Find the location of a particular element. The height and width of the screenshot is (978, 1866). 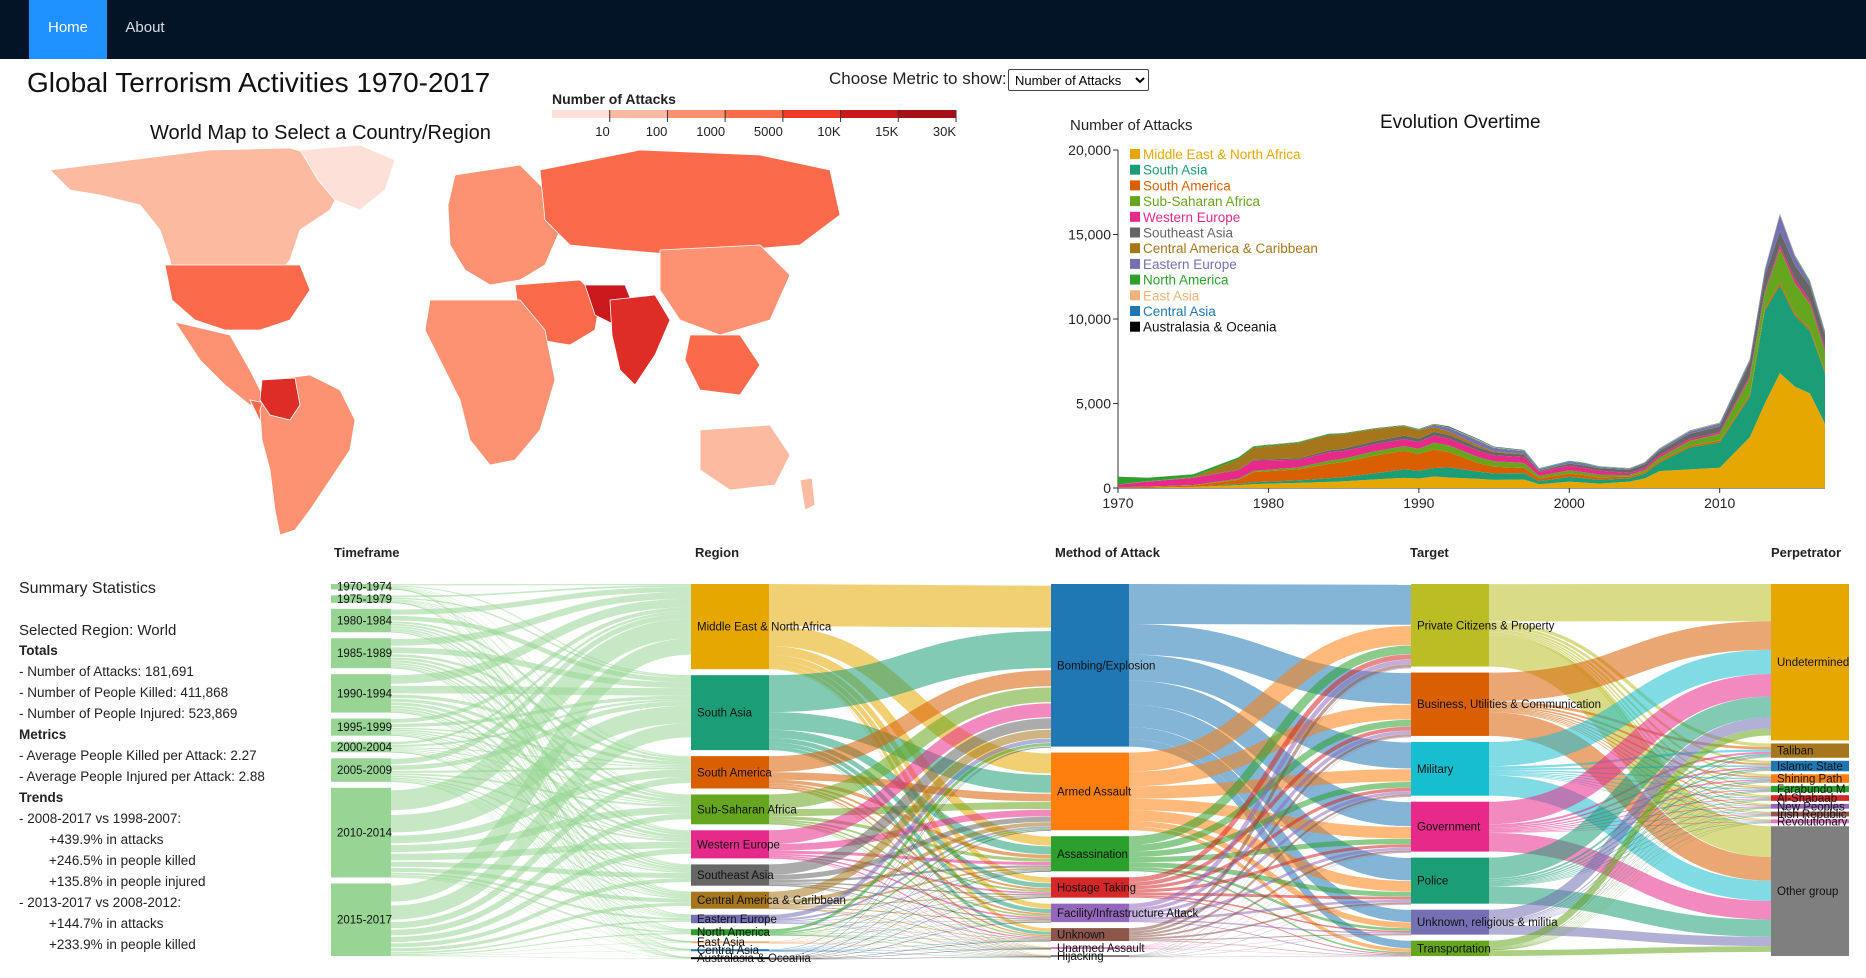

map-australia is located at coordinates (745, 457).